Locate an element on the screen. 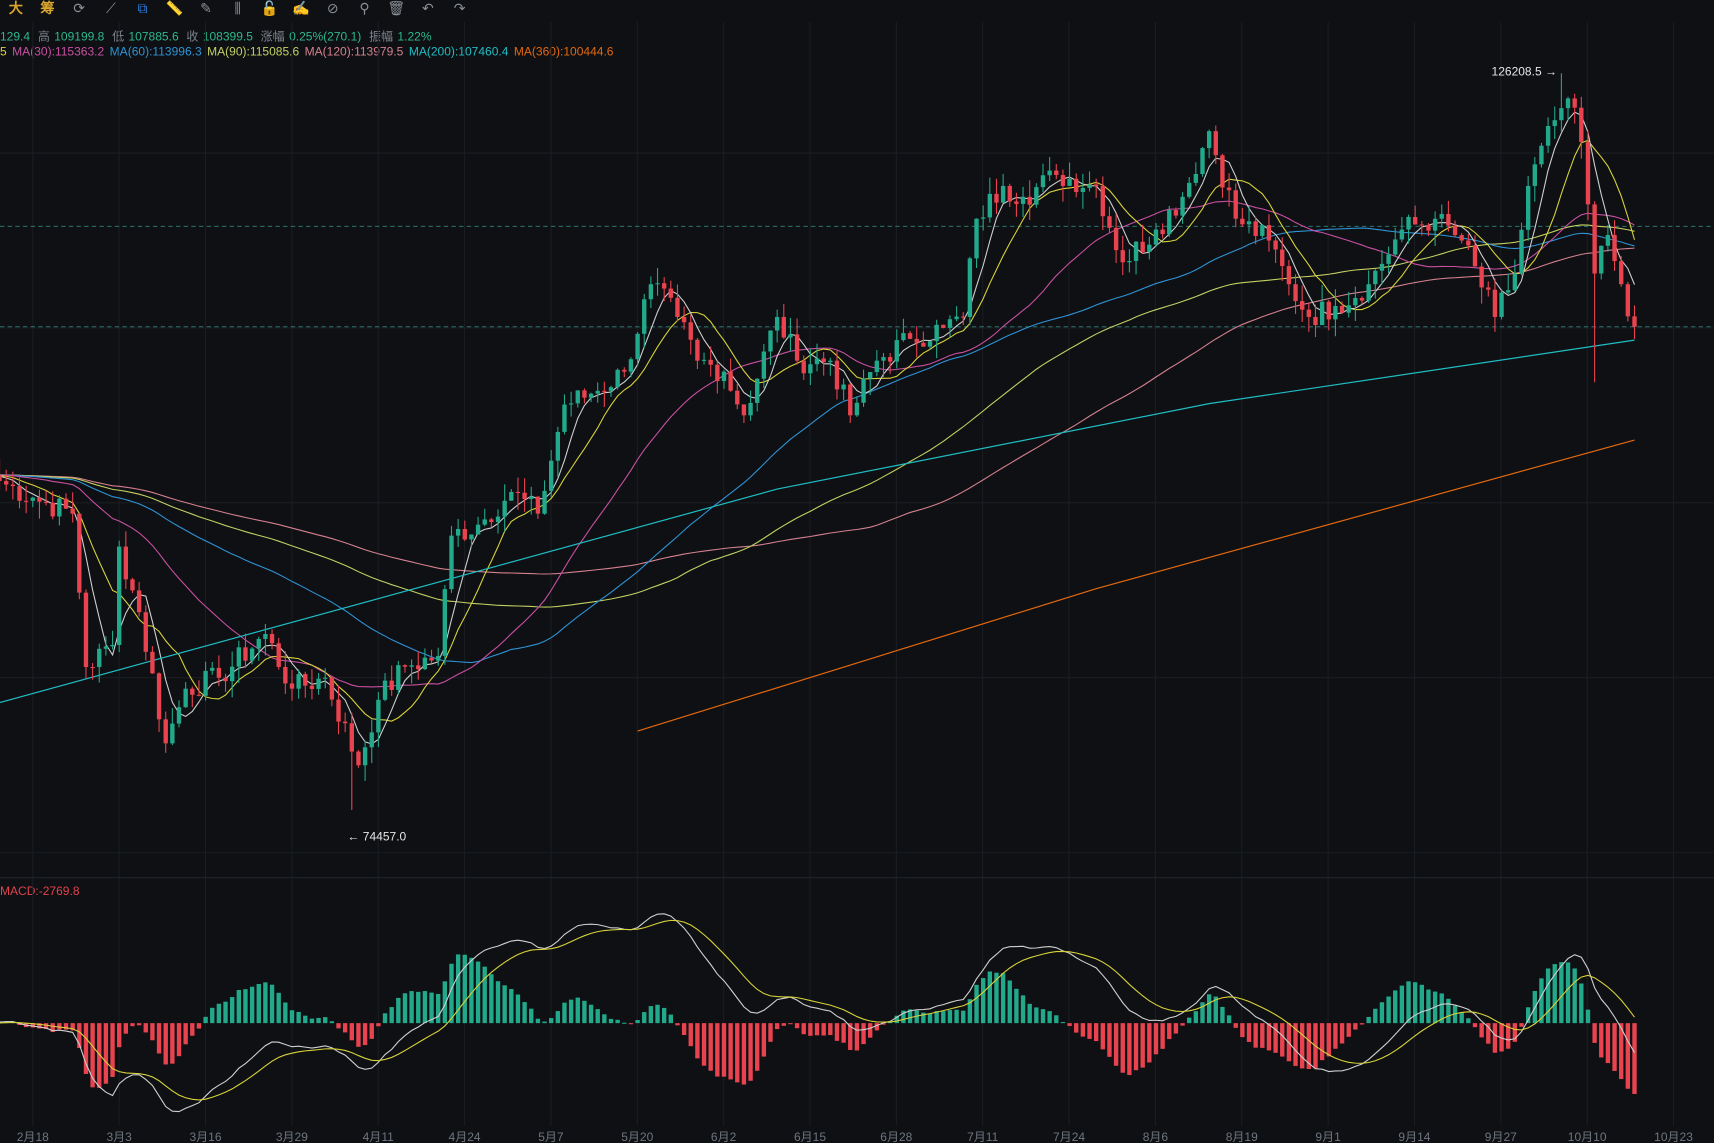 This screenshot has height=1143, width=1714. unlock-icon: 🔓 is located at coordinates (269, 8).